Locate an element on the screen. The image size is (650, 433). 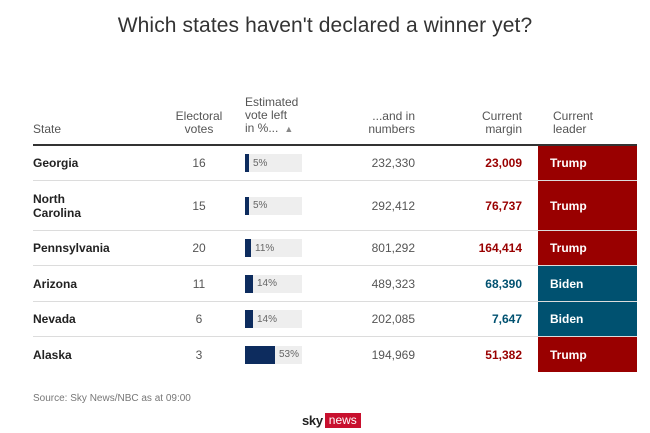
header-electoral-votes: Electoral votes is located at coordinates (199, 123).